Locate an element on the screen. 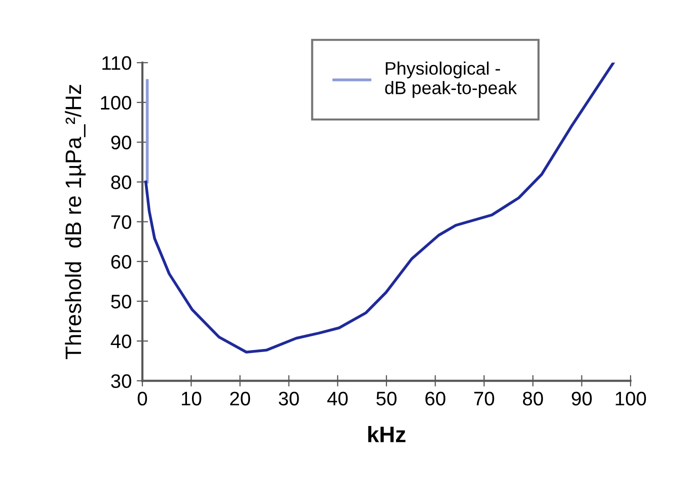 This screenshot has height=482, width=678. y-tick-label: 90 is located at coordinates (121, 143).